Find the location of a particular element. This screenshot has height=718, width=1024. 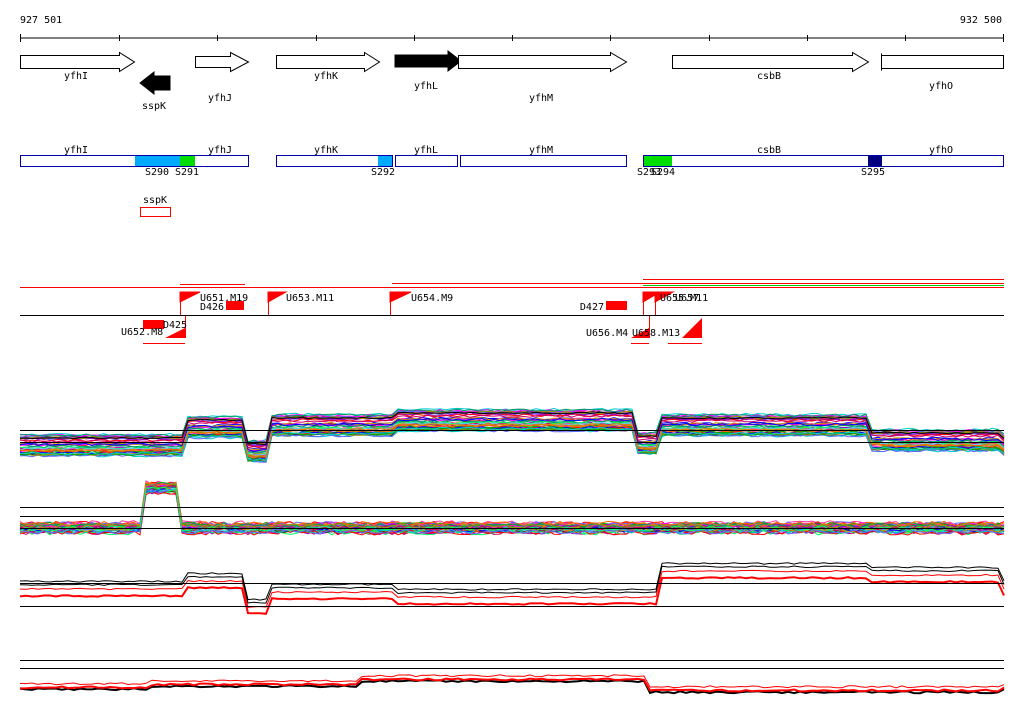

gene-label: yfhL is located at coordinates (426, 86).